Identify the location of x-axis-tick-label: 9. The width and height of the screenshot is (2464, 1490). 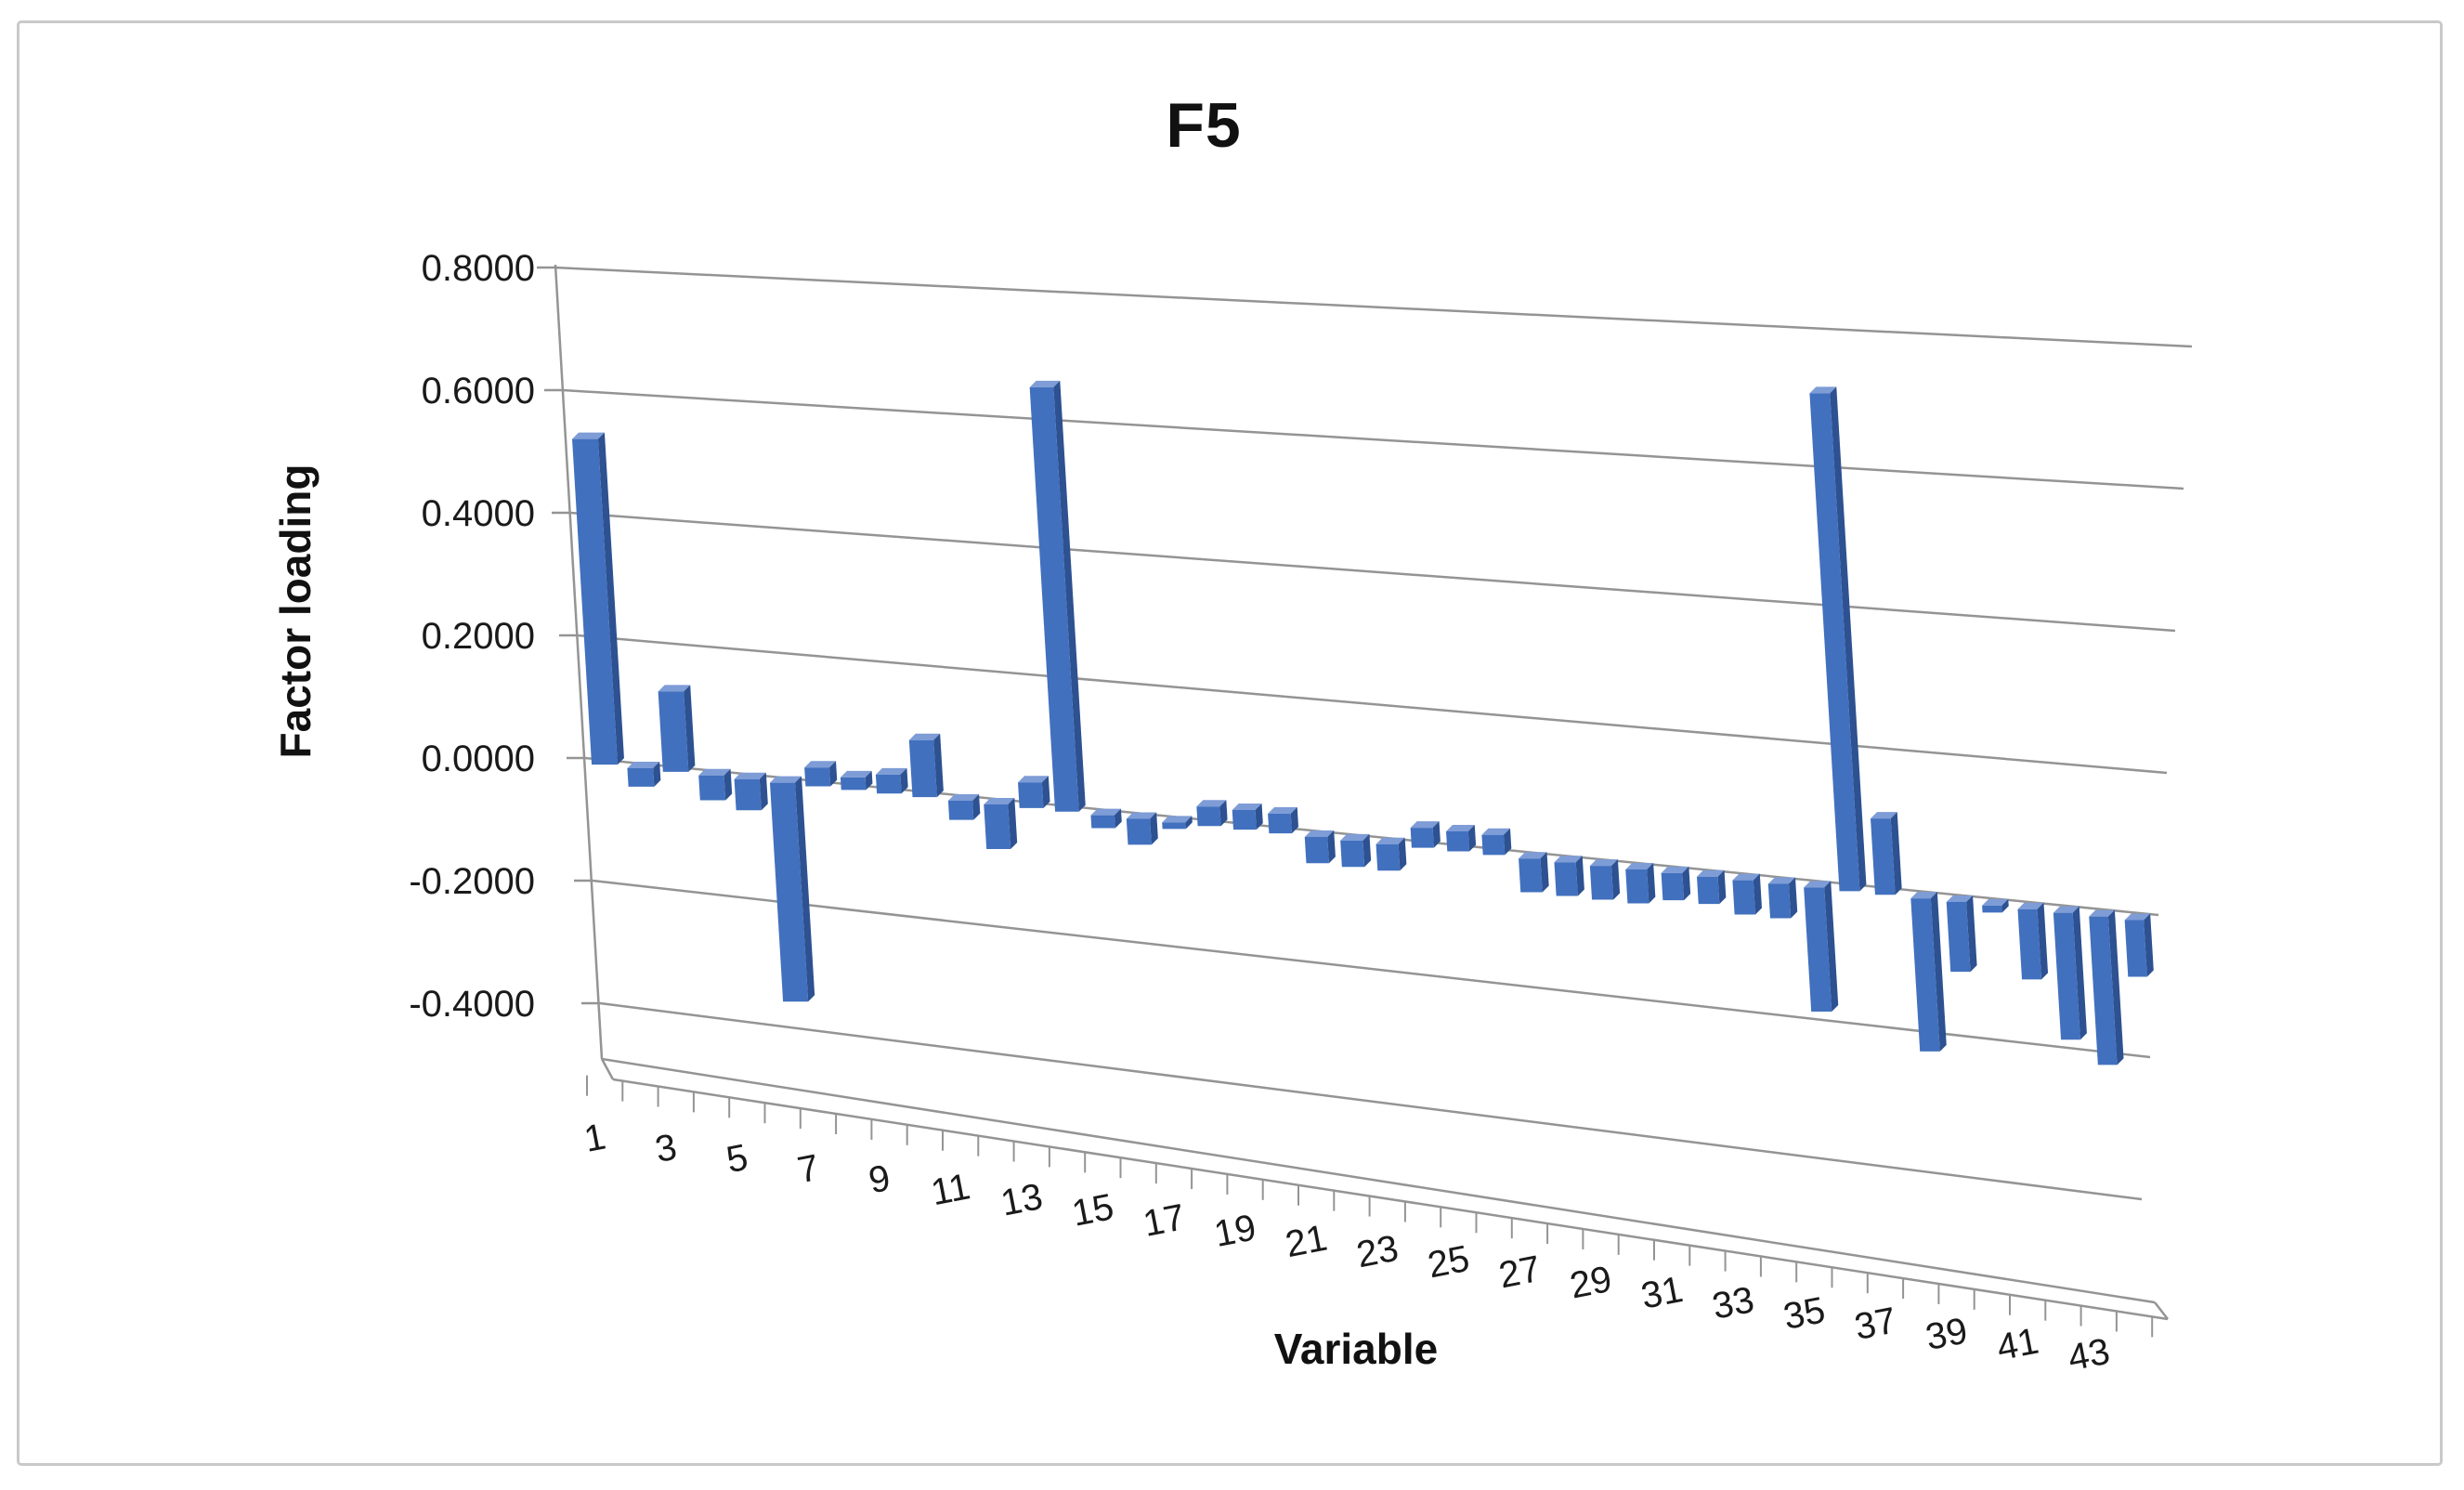
(879, 1179).